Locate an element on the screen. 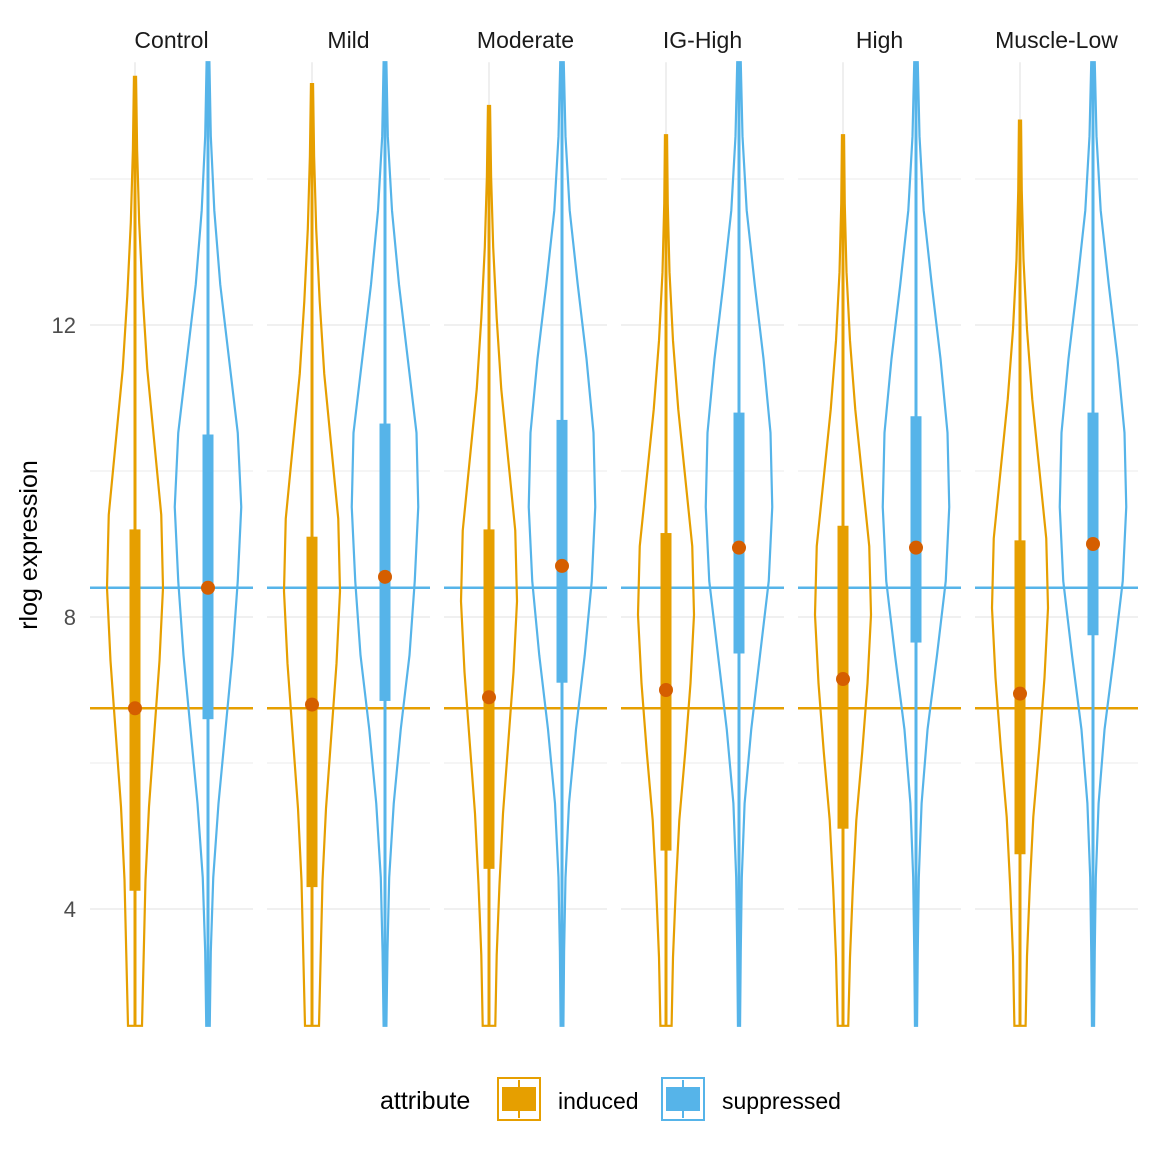 This screenshot has height=1152, width=1152. facet-moderate: Moderate is located at coordinates (525, 527).